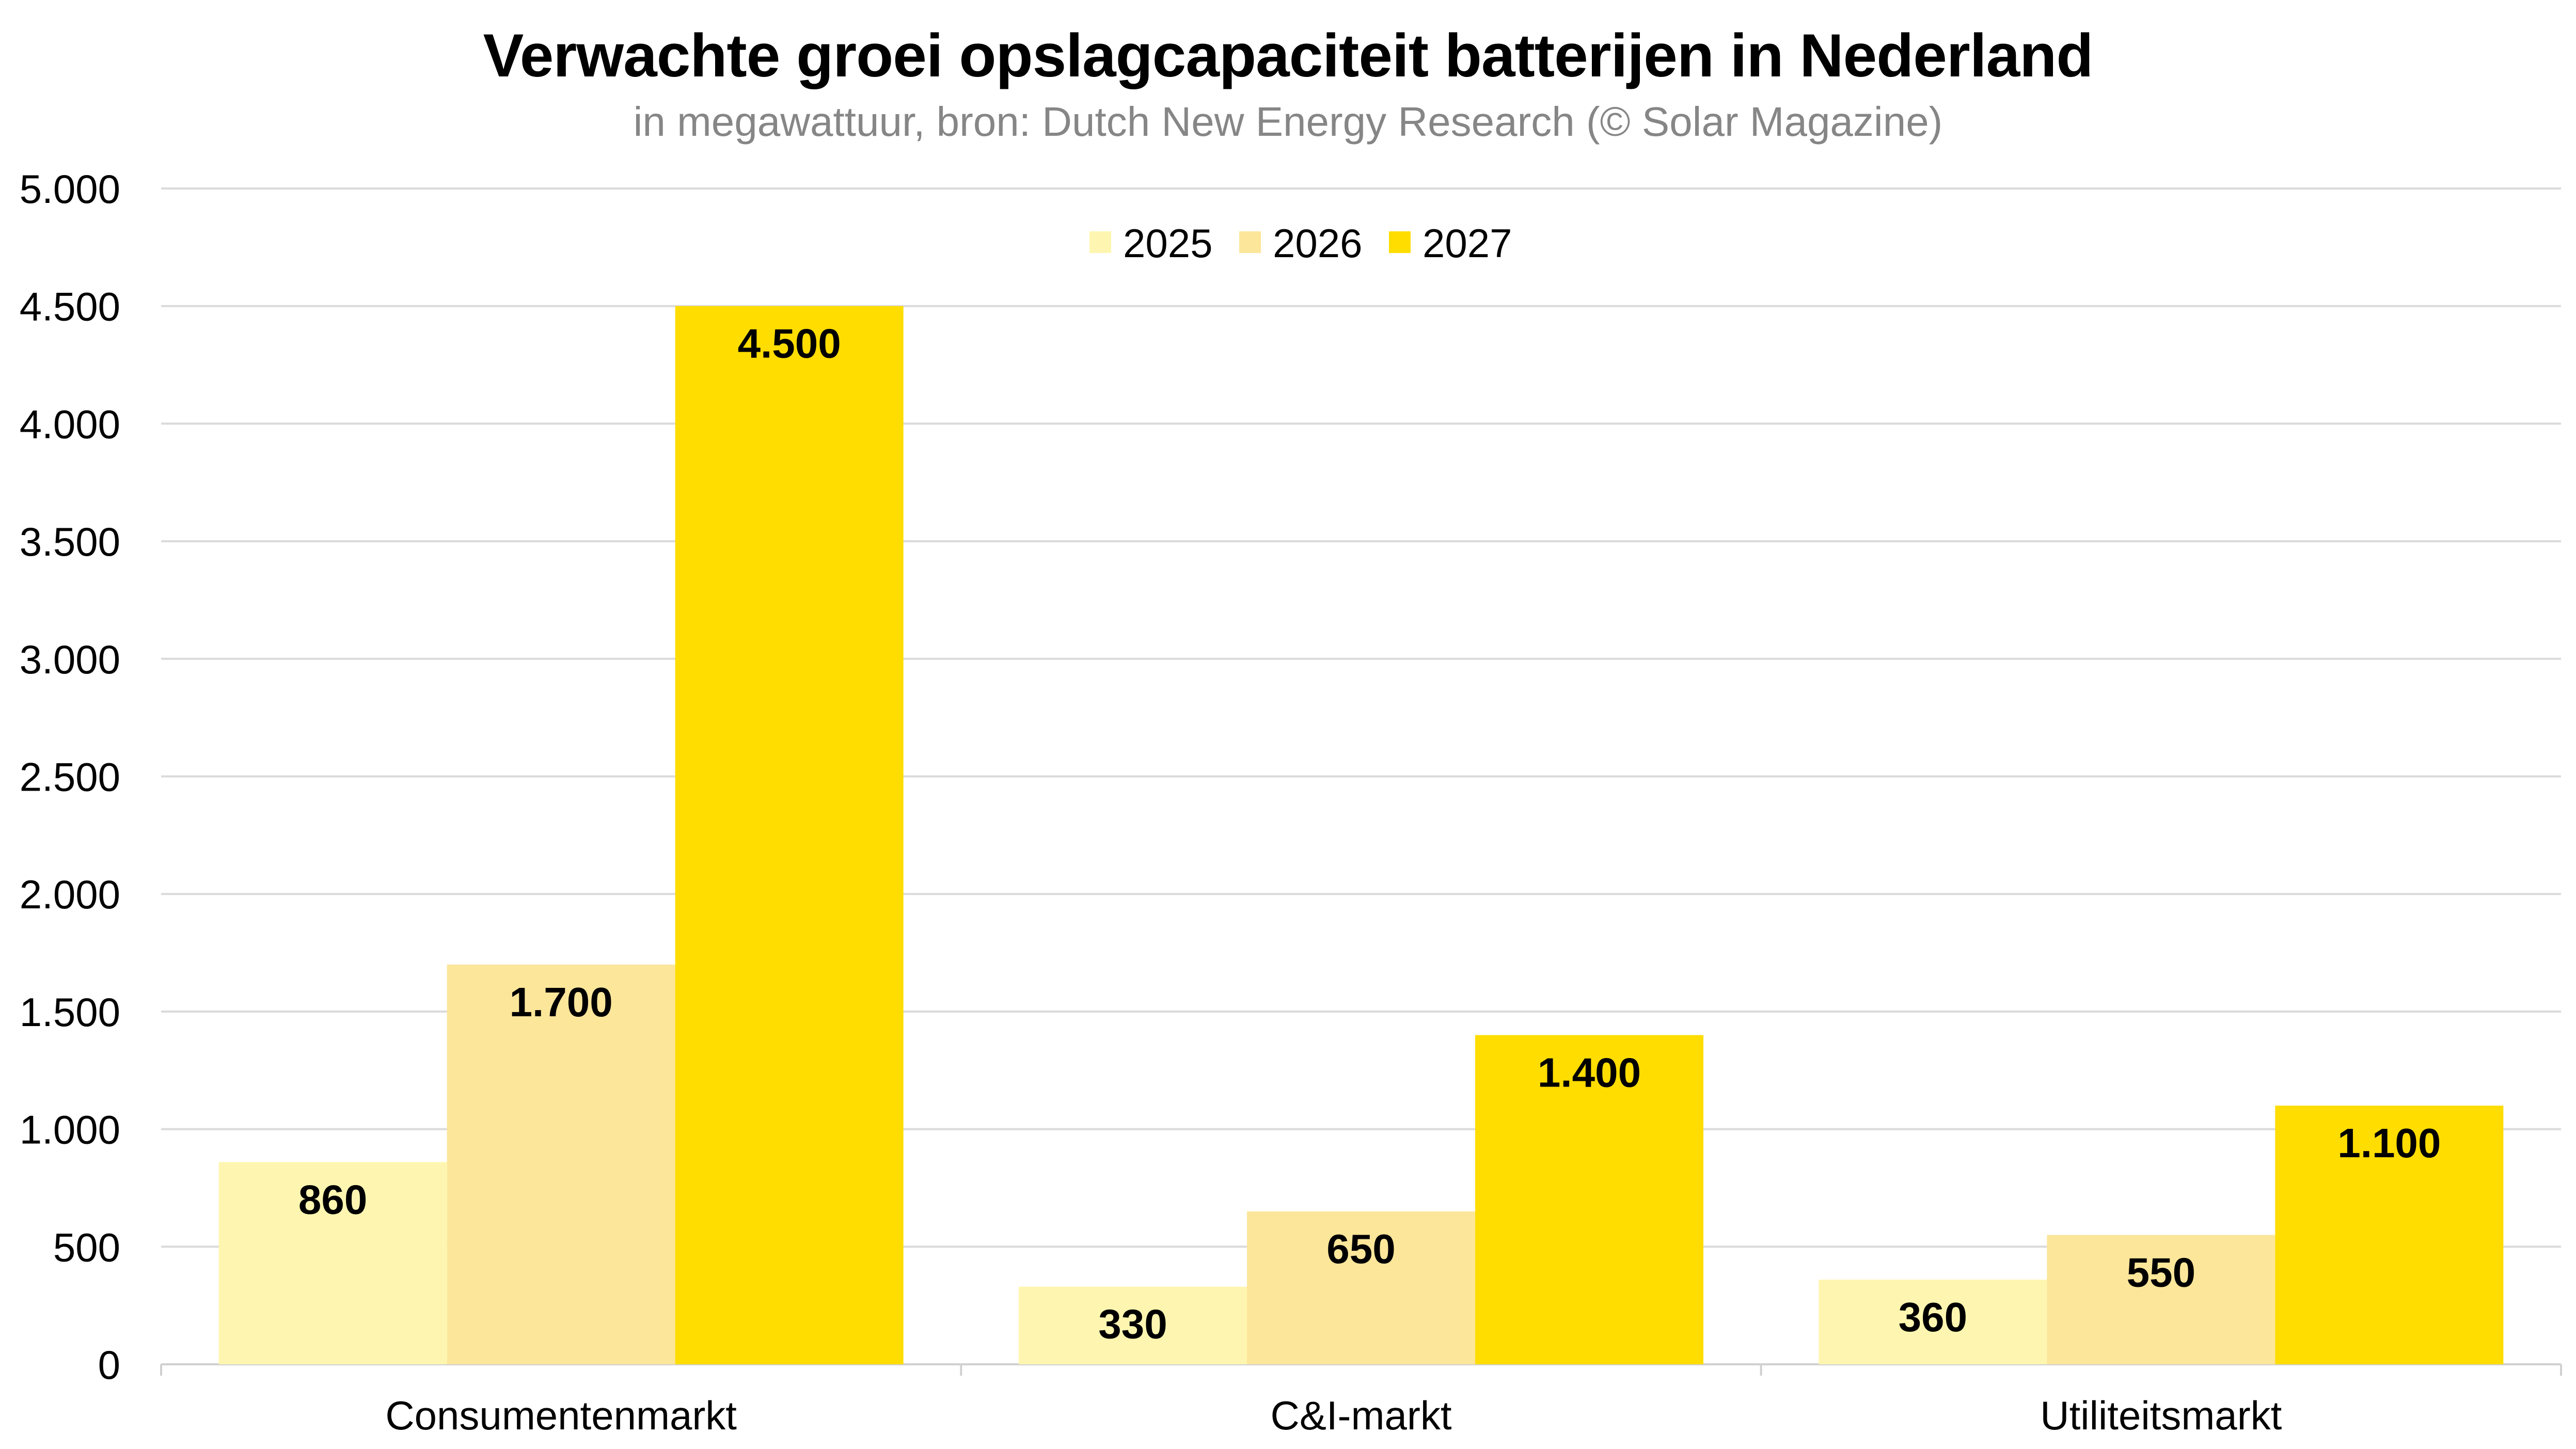 The image size is (2576, 1449). I want to click on data-label: 860, so click(333, 1199).